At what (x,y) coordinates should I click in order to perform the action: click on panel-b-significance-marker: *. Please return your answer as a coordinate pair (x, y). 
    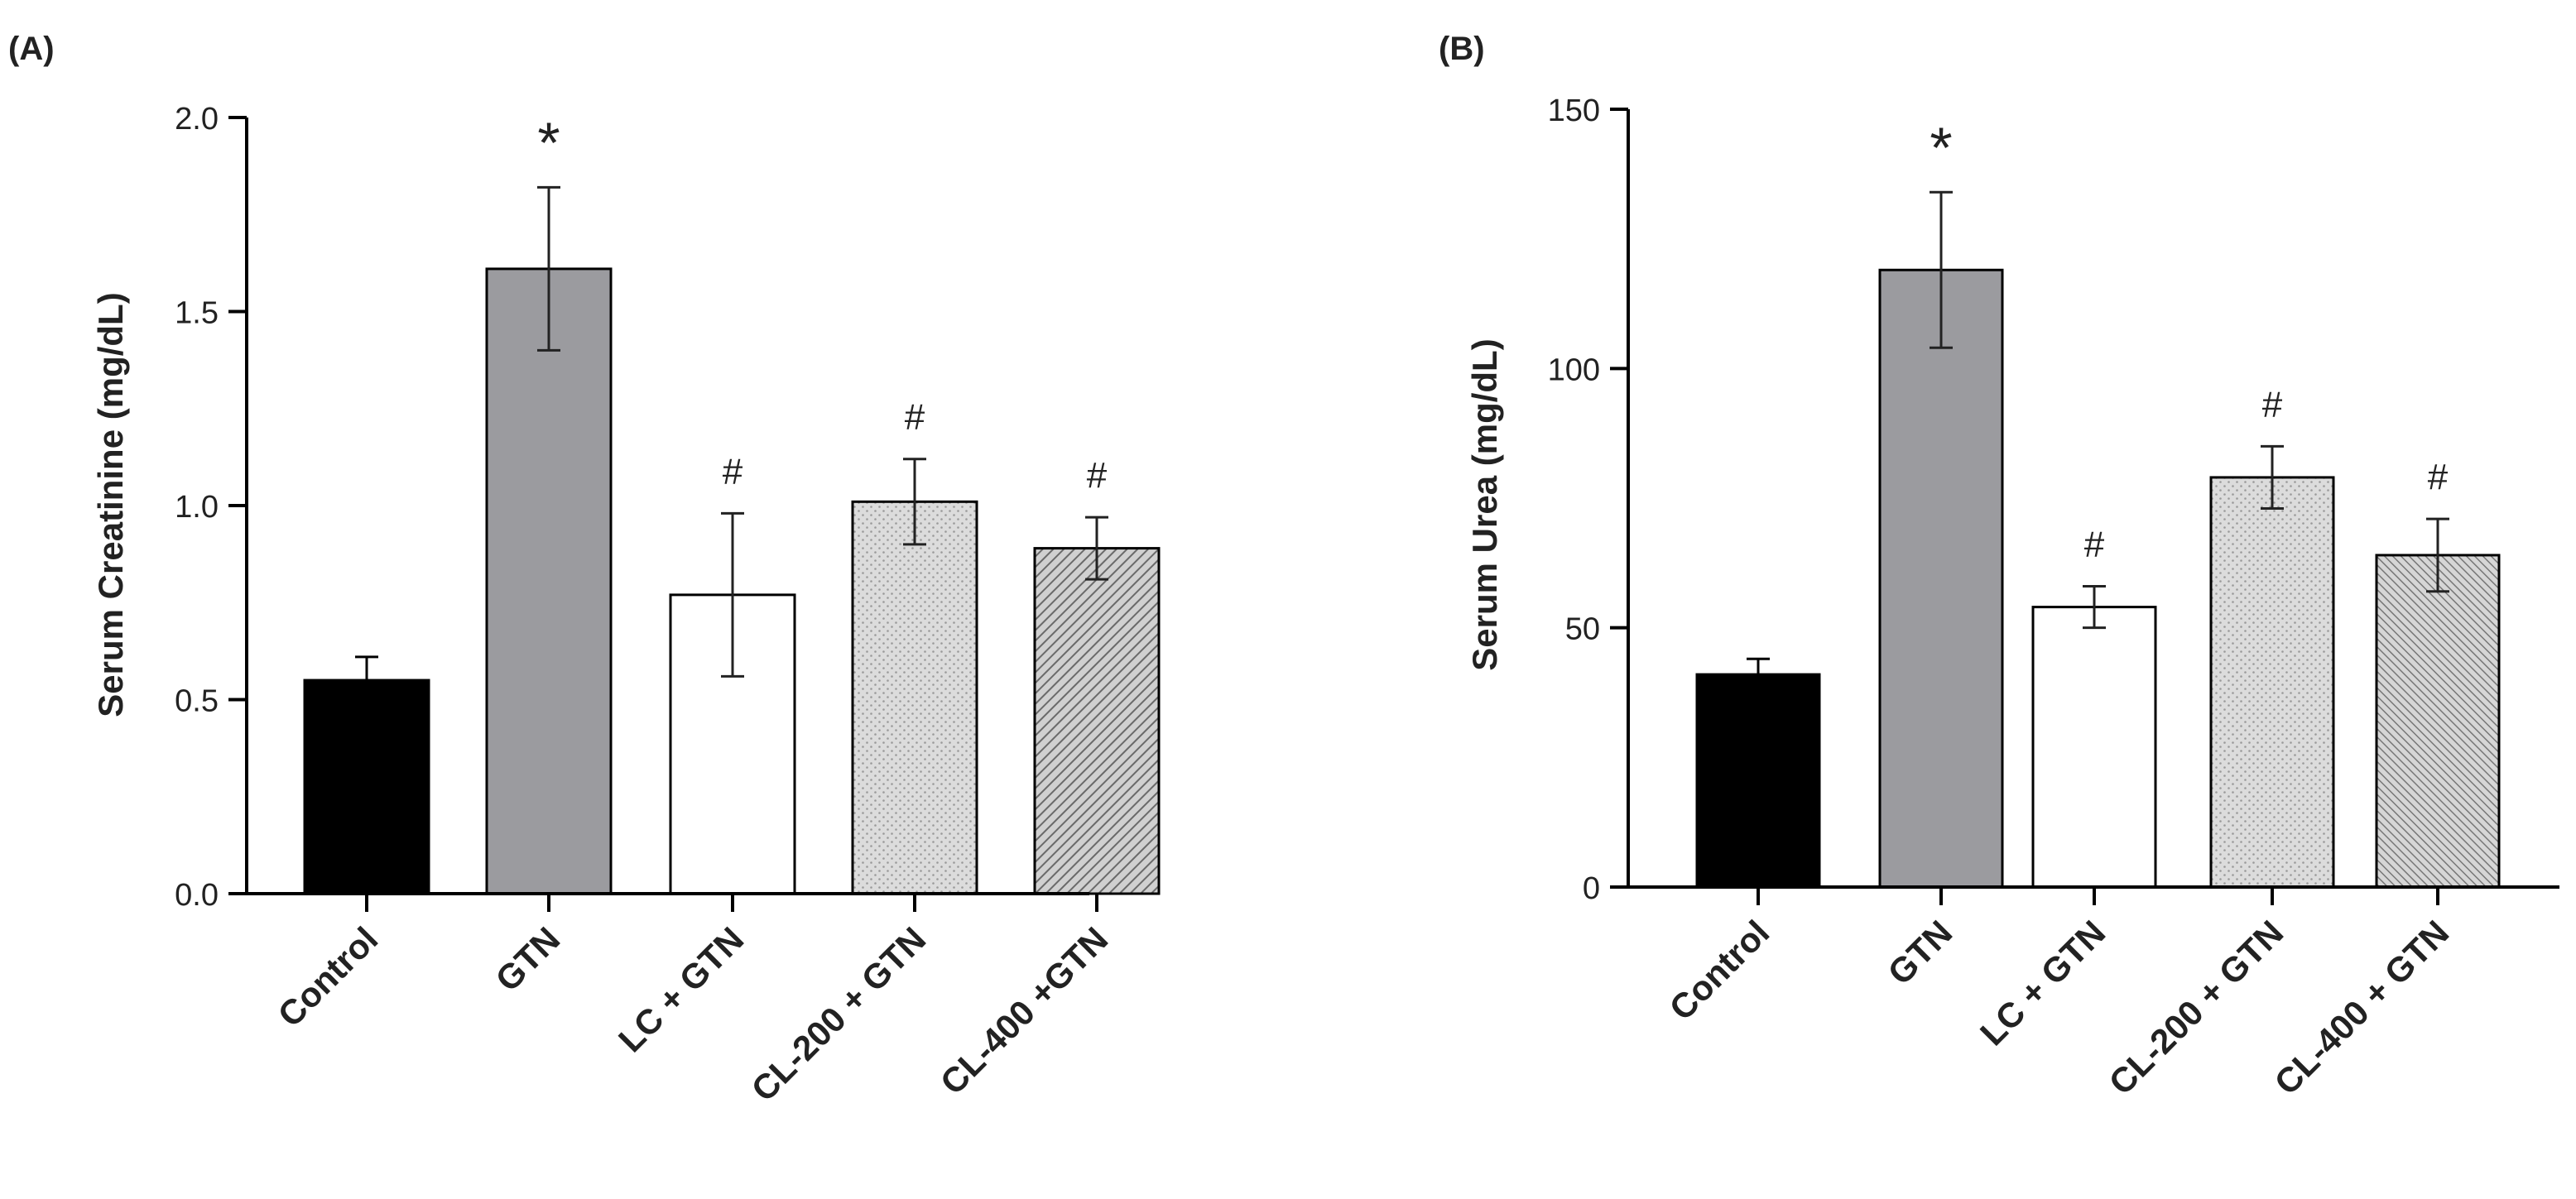
    Looking at the image, I should click on (1941, 147).